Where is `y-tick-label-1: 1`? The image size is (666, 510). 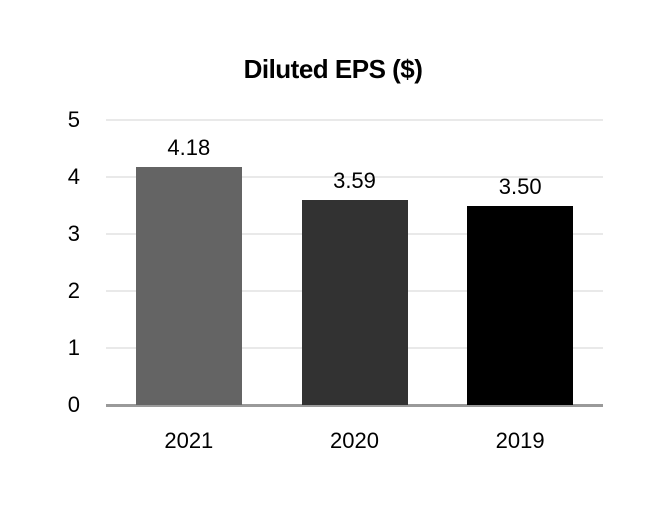
y-tick-label-1: 1 is located at coordinates (73, 347).